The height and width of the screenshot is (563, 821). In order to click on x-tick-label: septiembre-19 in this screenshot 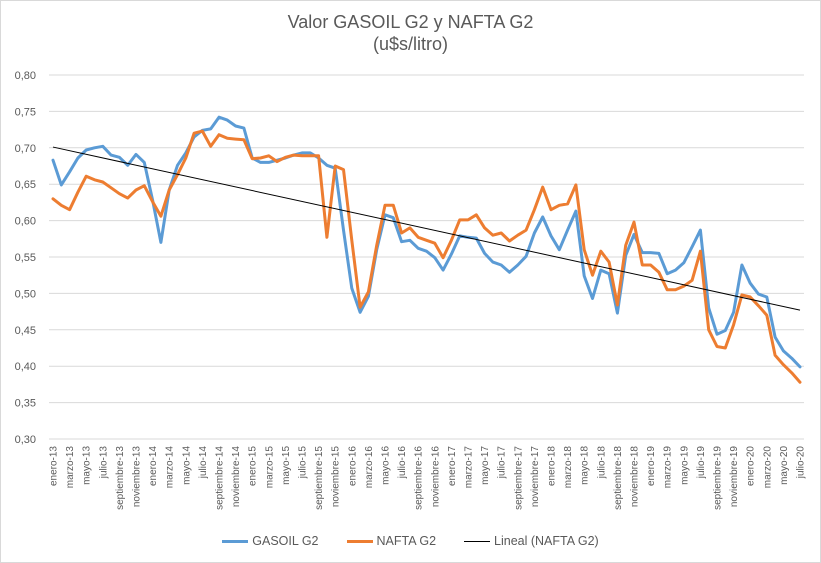, I will do `click(718, 478)`.